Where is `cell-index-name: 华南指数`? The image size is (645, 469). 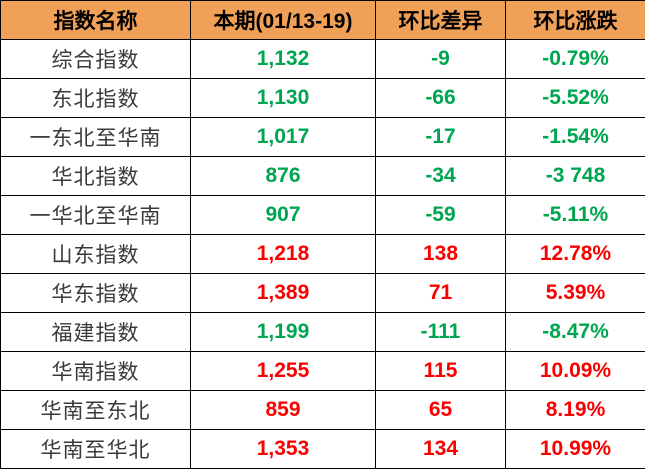 cell-index-name: 华南指数 is located at coordinates (96, 371).